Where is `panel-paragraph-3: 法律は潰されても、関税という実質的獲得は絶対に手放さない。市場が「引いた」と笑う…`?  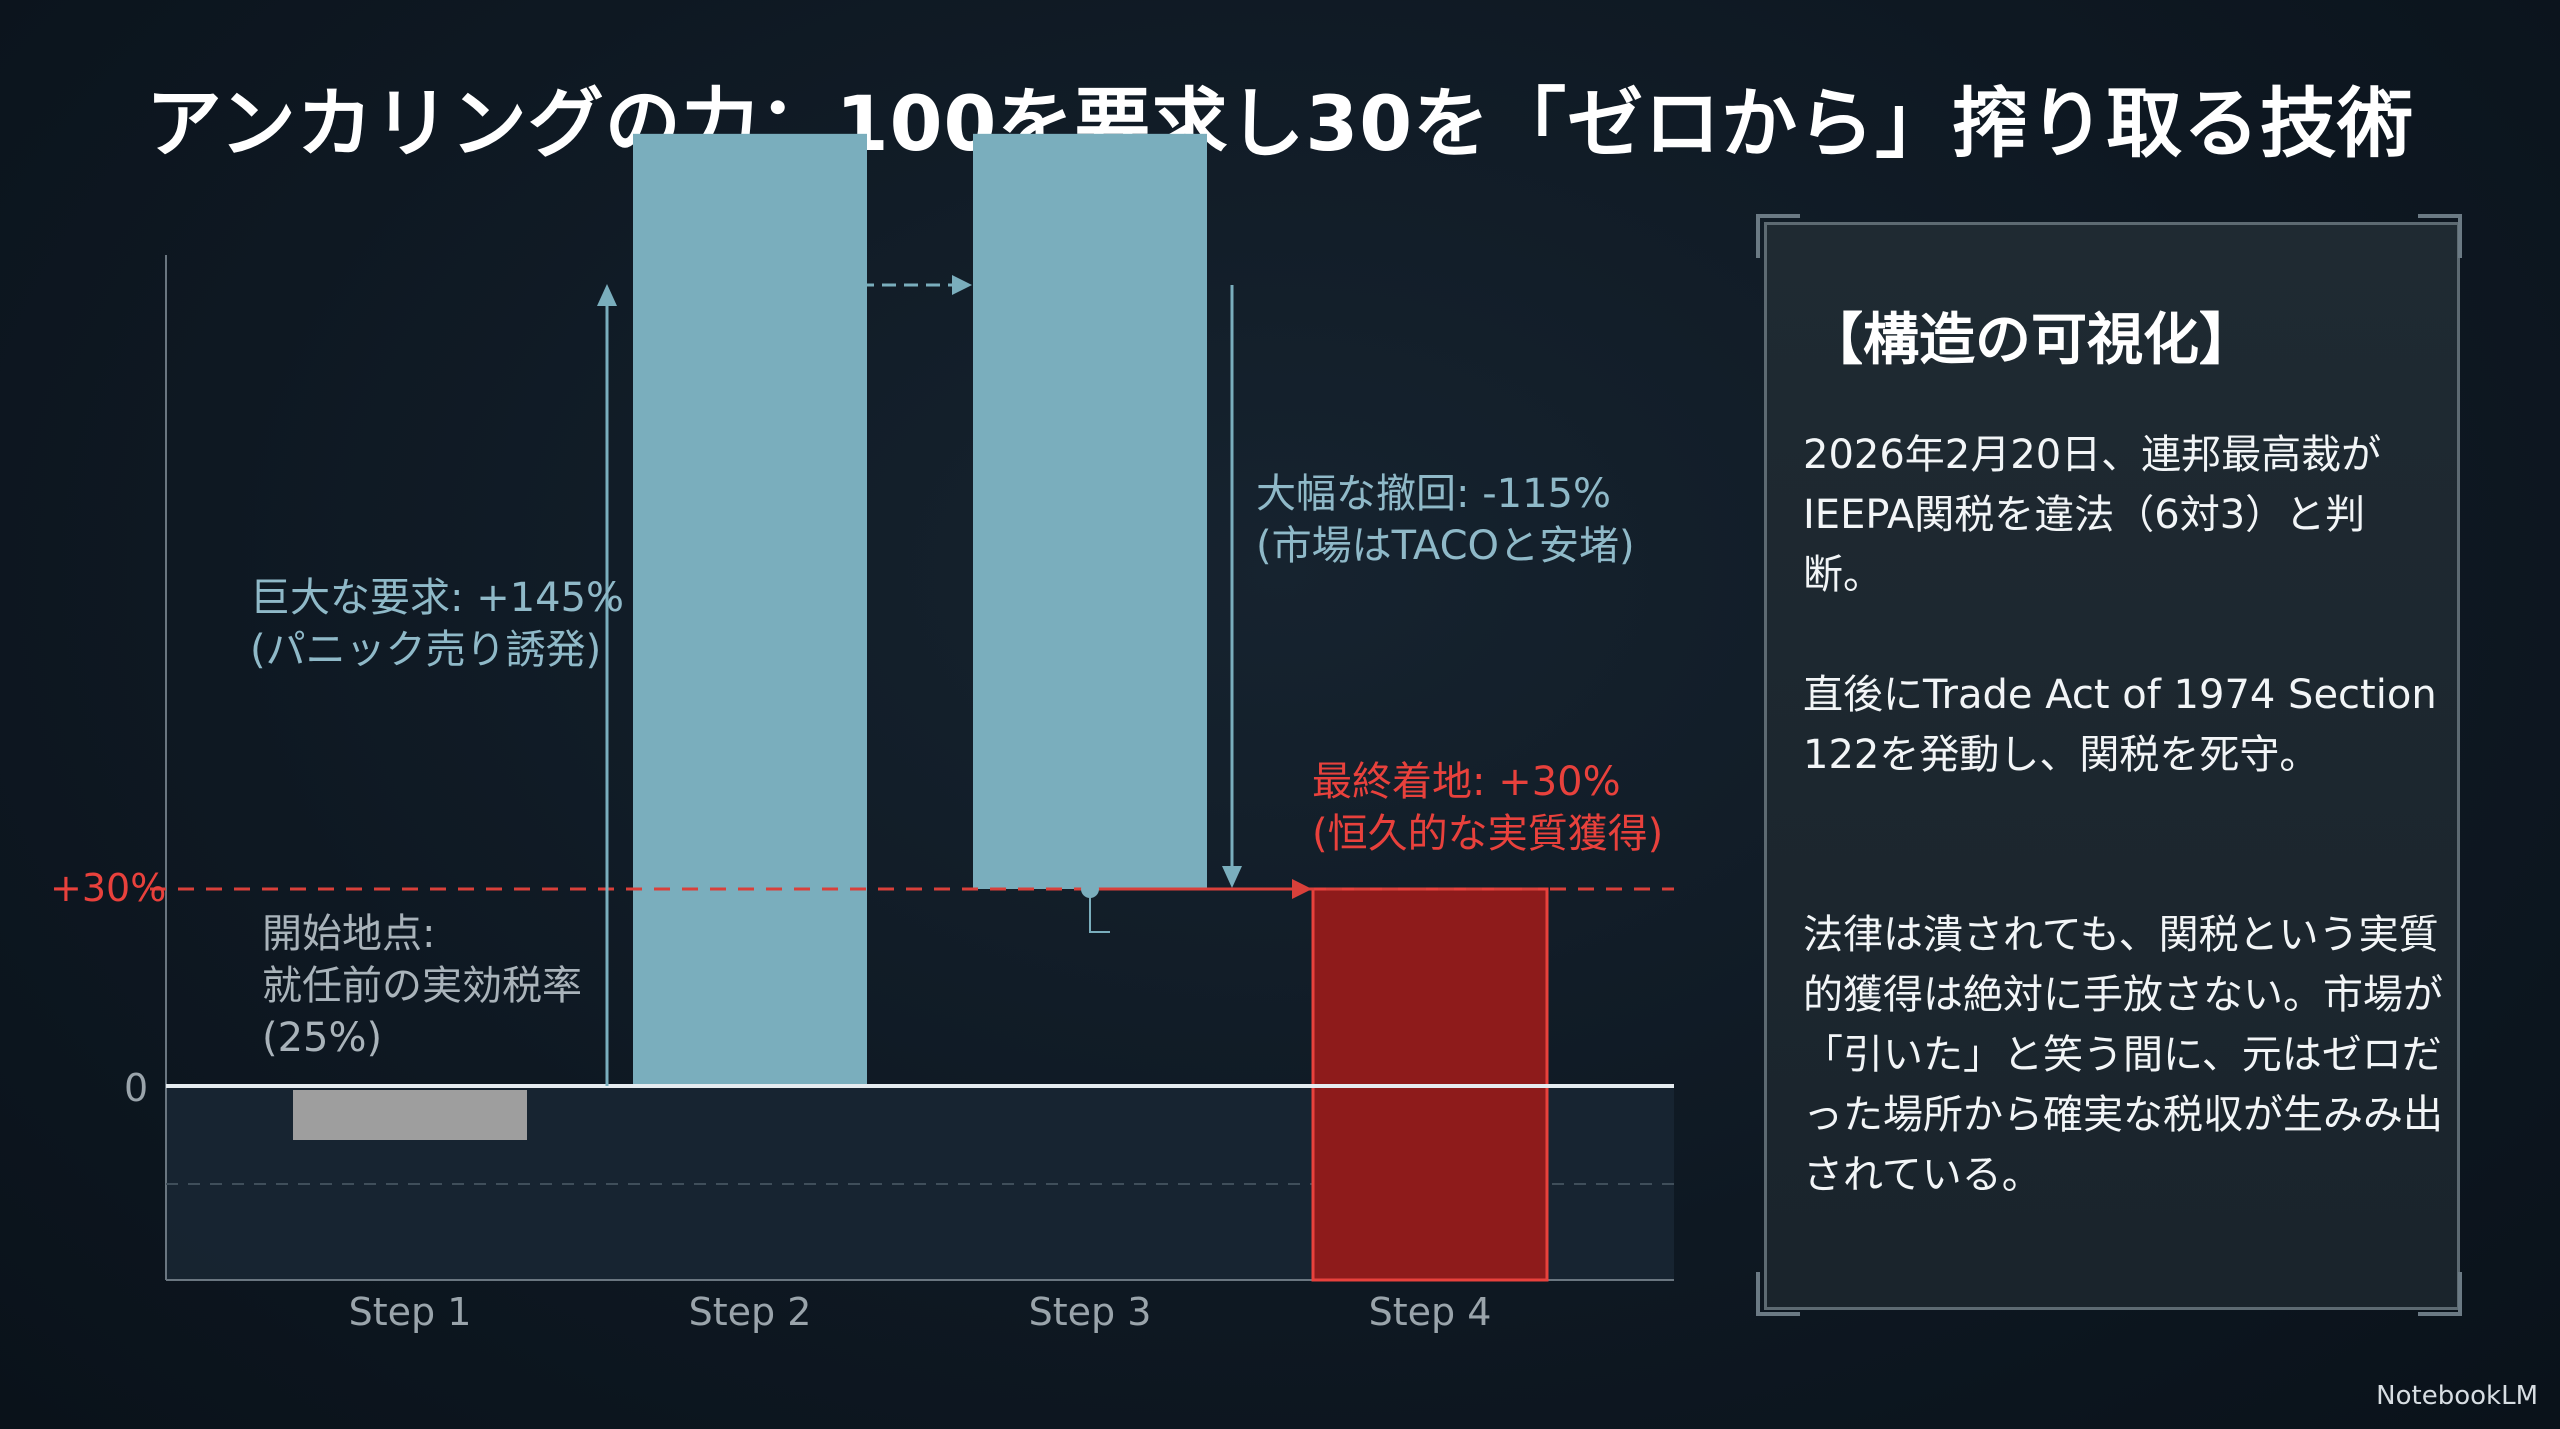 panel-paragraph-3: 法律は潰されても、関税という実質的獲得は絶対に手放さない。市場が「引いた」と笑う… is located at coordinates (2123, 1055).